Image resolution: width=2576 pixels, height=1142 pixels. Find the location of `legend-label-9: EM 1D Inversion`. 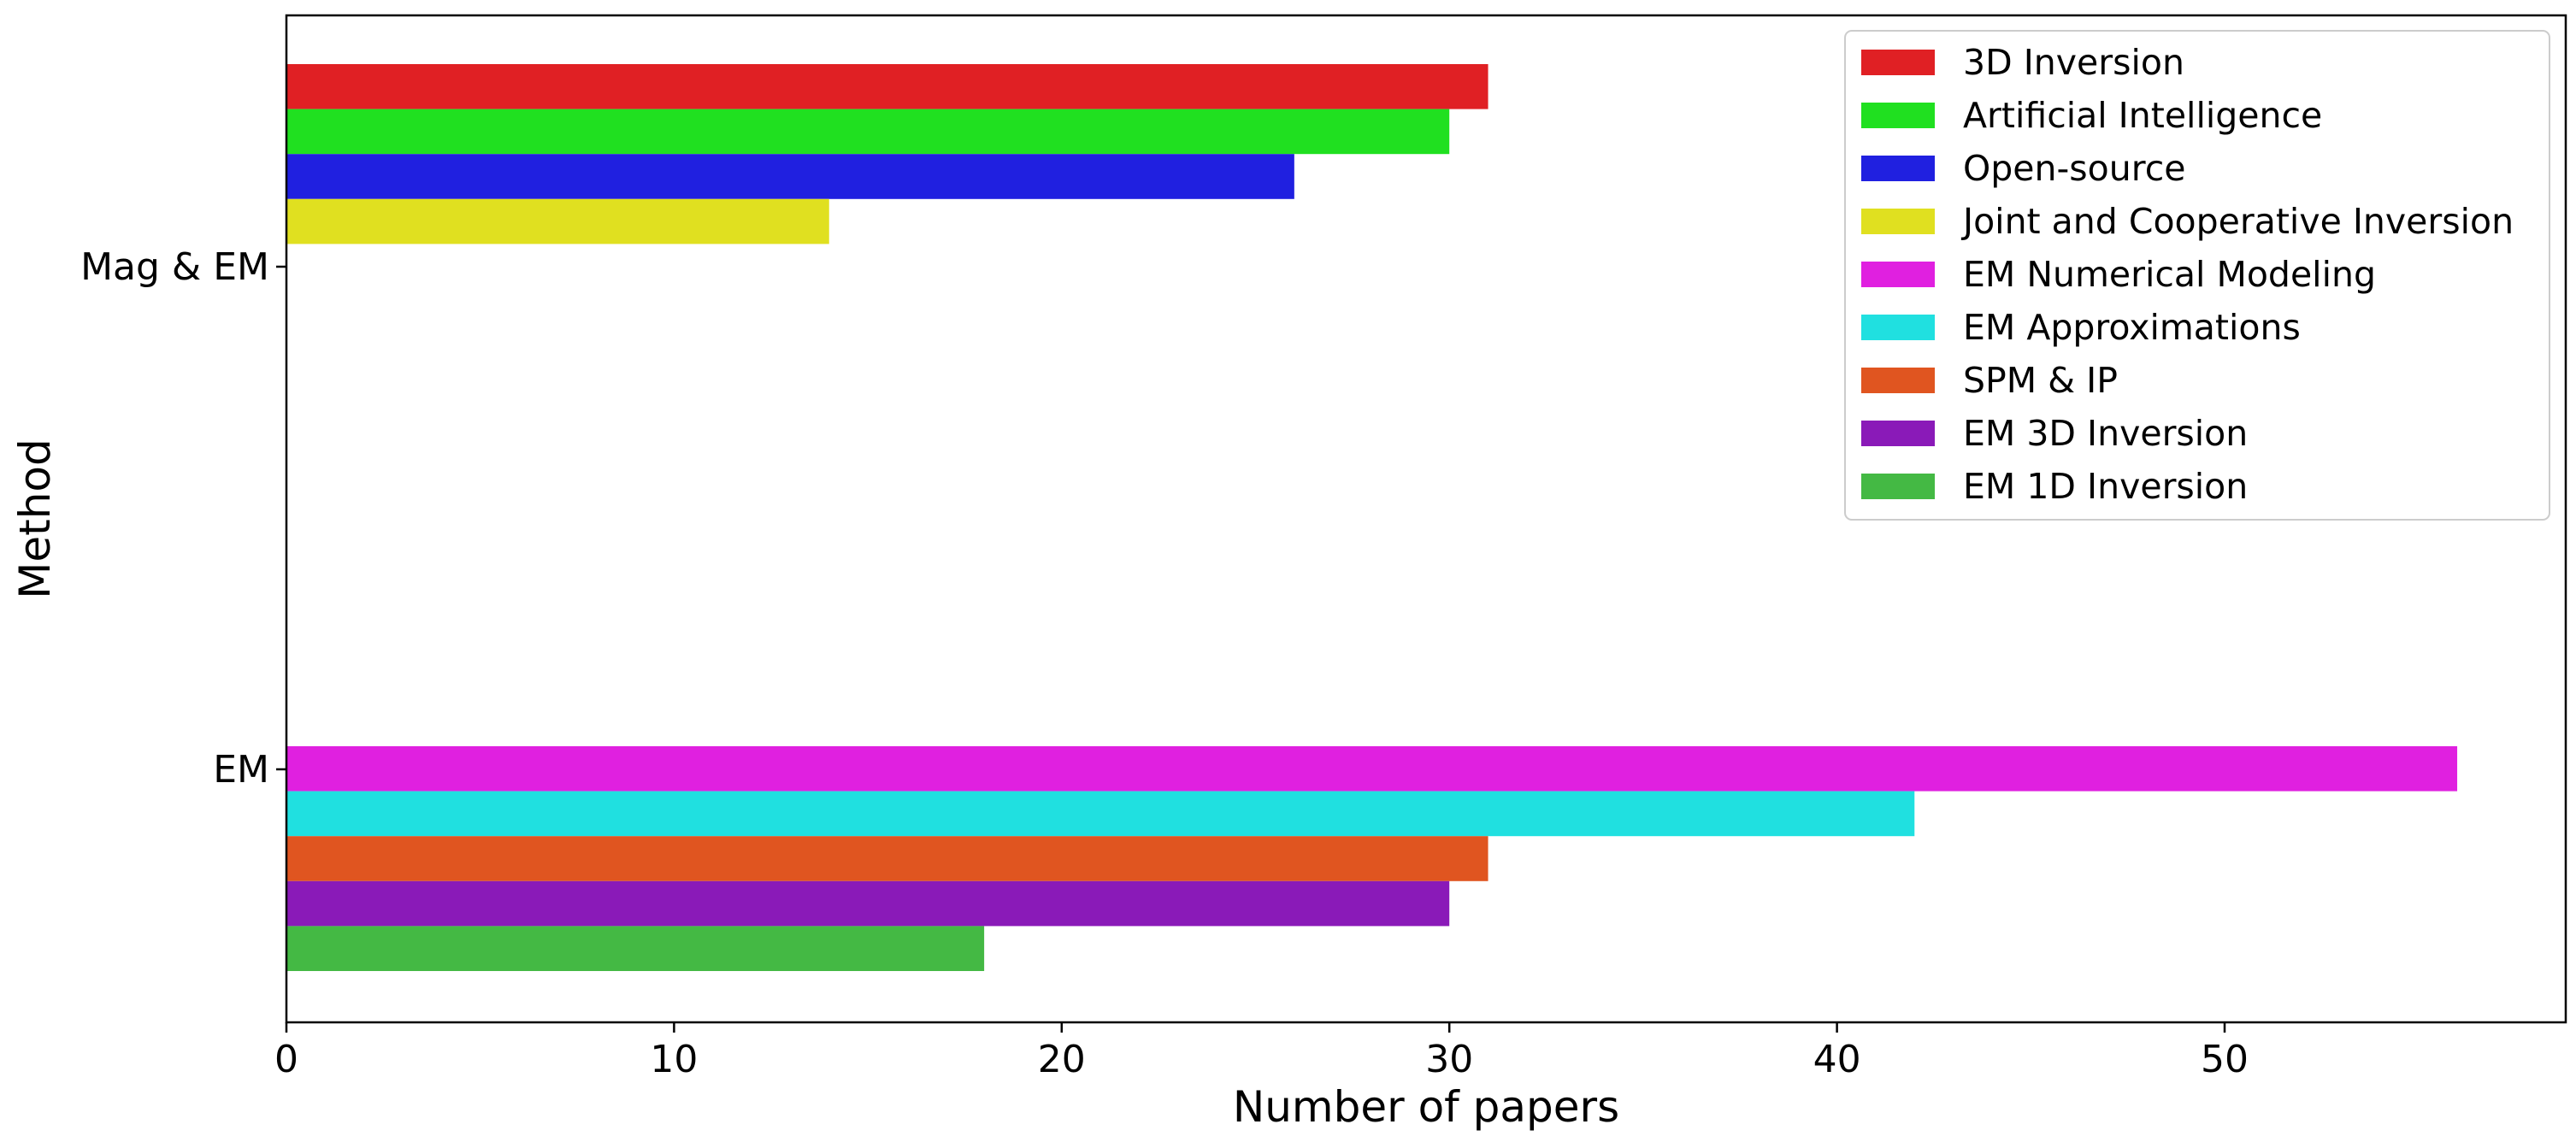

legend-label-9: EM 1D Inversion is located at coordinates (2105, 486).